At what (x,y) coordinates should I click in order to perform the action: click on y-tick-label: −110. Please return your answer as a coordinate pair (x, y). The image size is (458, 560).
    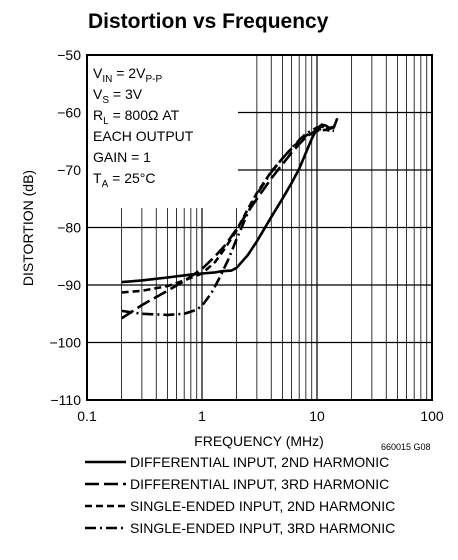
    Looking at the image, I should click on (66, 400).